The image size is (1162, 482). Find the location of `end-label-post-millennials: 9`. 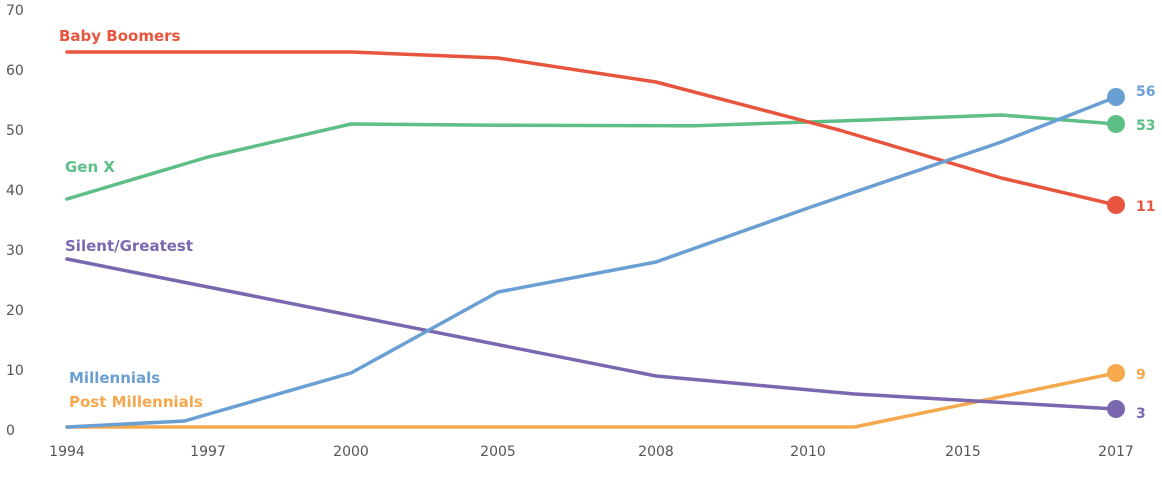

end-label-post-millennials: 9 is located at coordinates (1141, 375).